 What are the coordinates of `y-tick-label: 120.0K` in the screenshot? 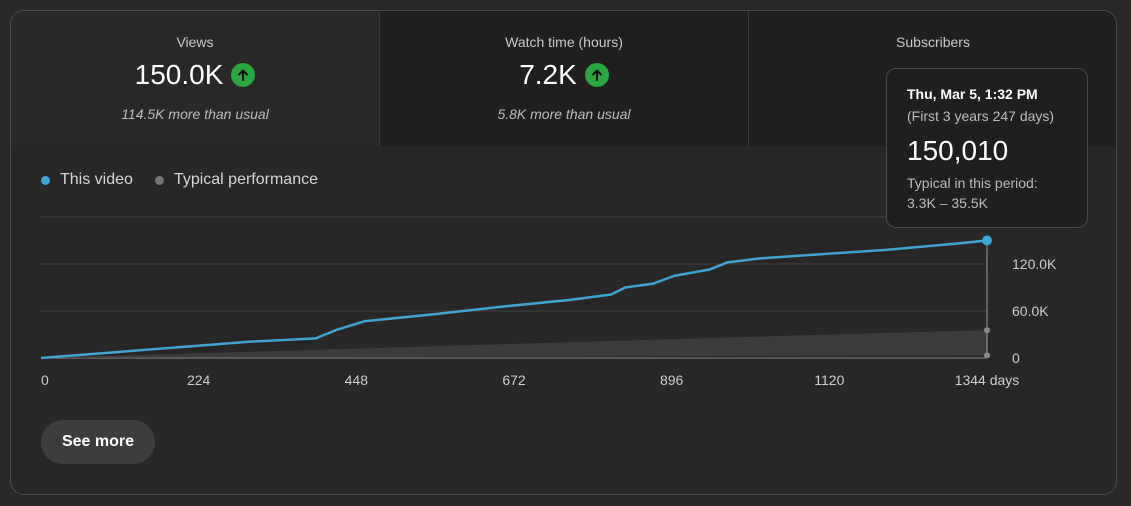 It's located at (1034, 264).